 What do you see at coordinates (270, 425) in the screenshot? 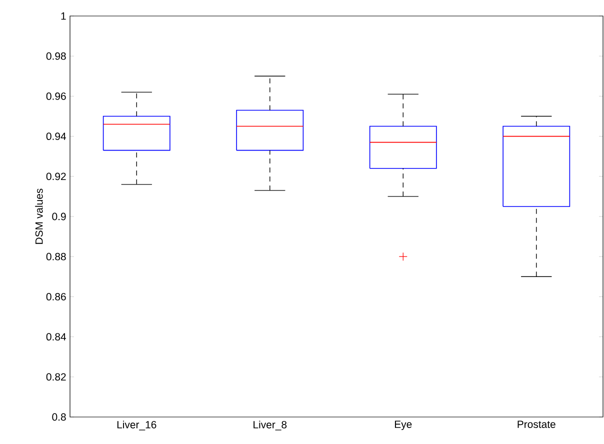
I see `x-tick-label: Liver_8` at bounding box center [270, 425].